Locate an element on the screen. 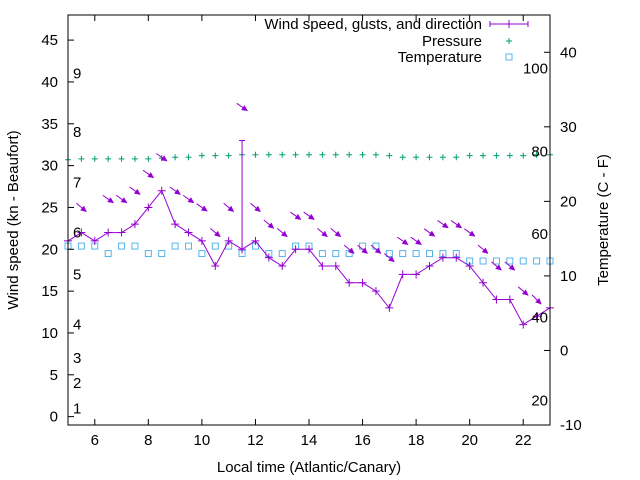  legend-label: Wind speed, gusts, and direction is located at coordinates (373, 24).